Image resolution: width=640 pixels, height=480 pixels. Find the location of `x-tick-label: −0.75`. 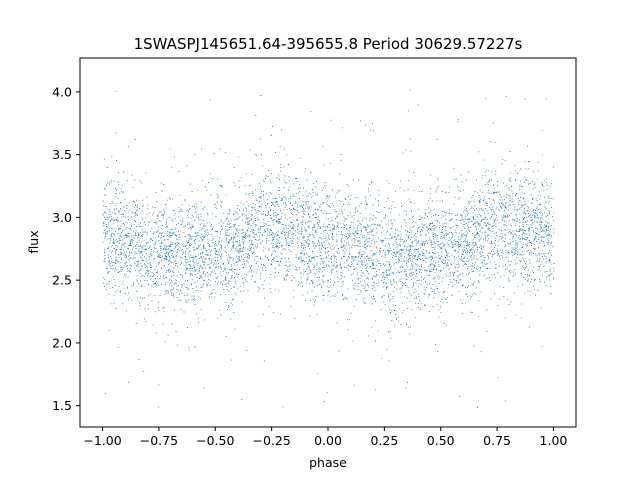

x-tick-label: −0.75 is located at coordinates (159, 440).